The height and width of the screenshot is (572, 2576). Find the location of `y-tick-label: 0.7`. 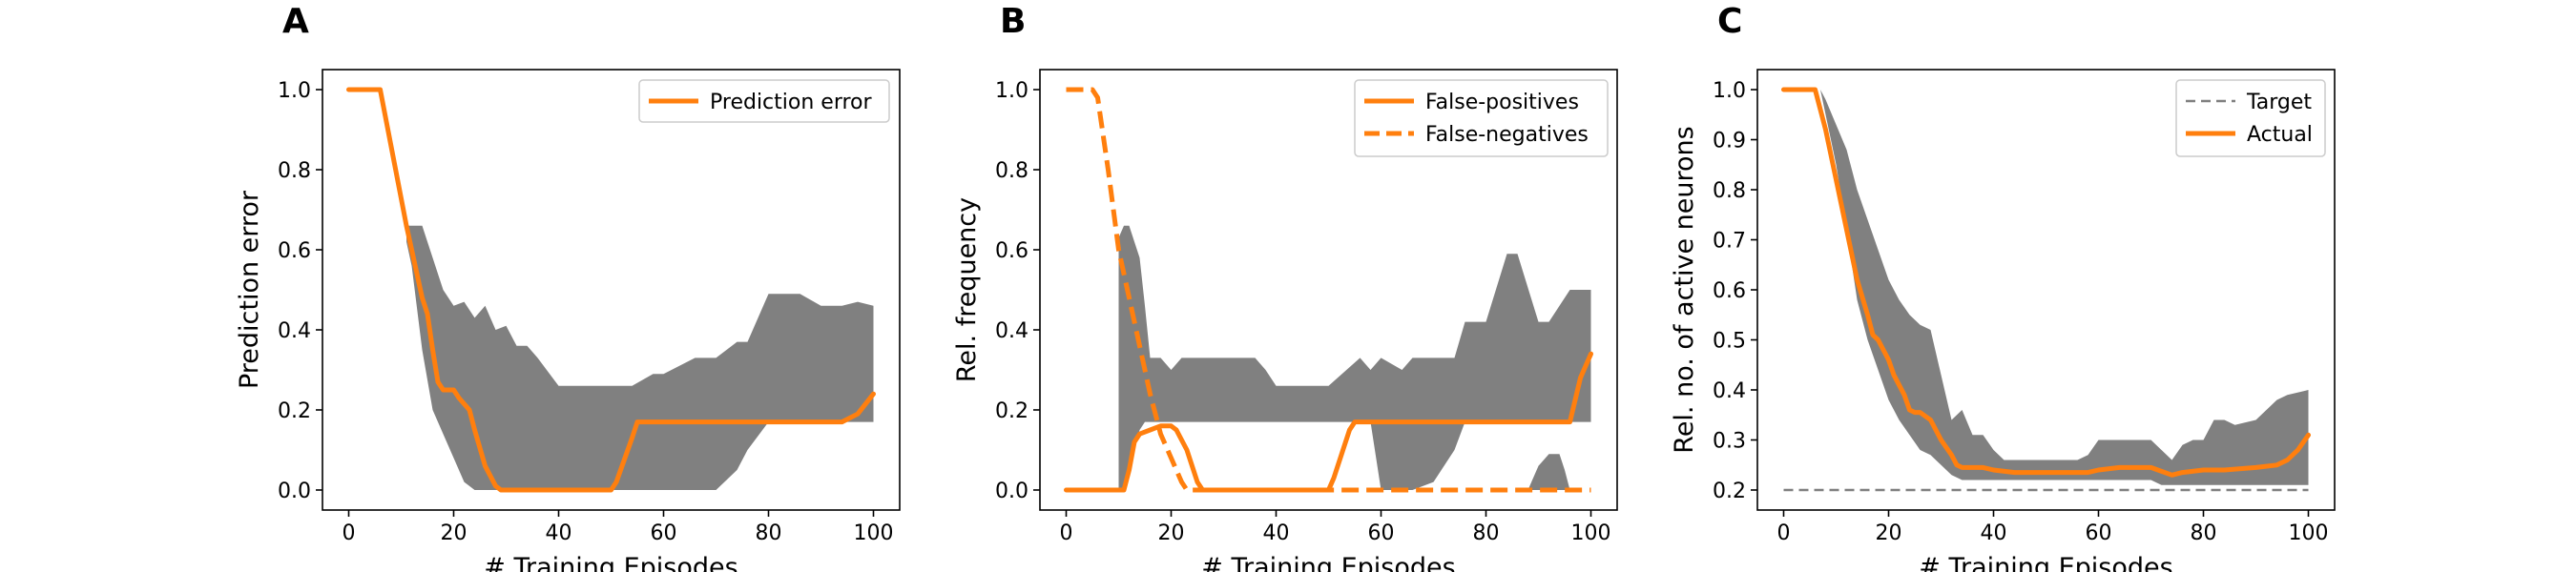

y-tick-label: 0.7 is located at coordinates (1729, 242).